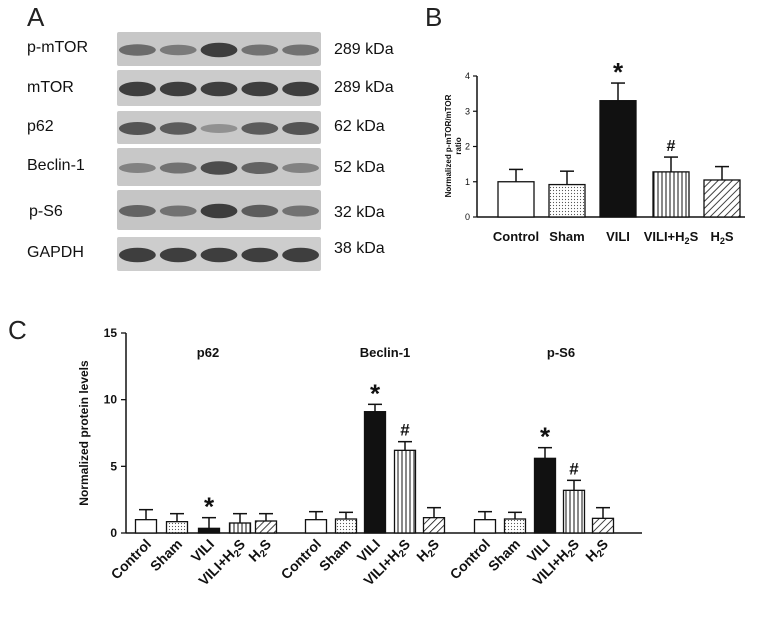 The width and height of the screenshot is (758, 624). I want to click on y-tick-label: 2, so click(467, 147).